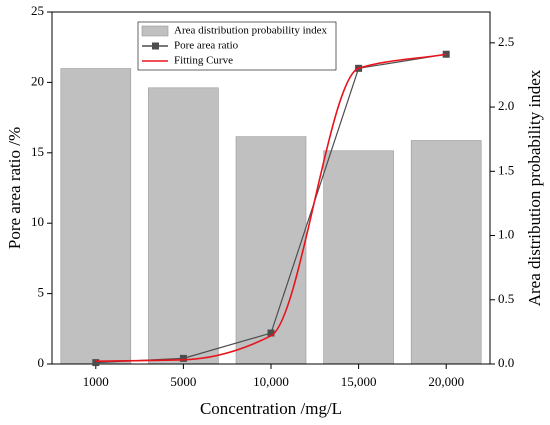  Describe the element at coordinates (506, 105) in the screenshot. I see `y2-tick-label: 2.0` at that location.